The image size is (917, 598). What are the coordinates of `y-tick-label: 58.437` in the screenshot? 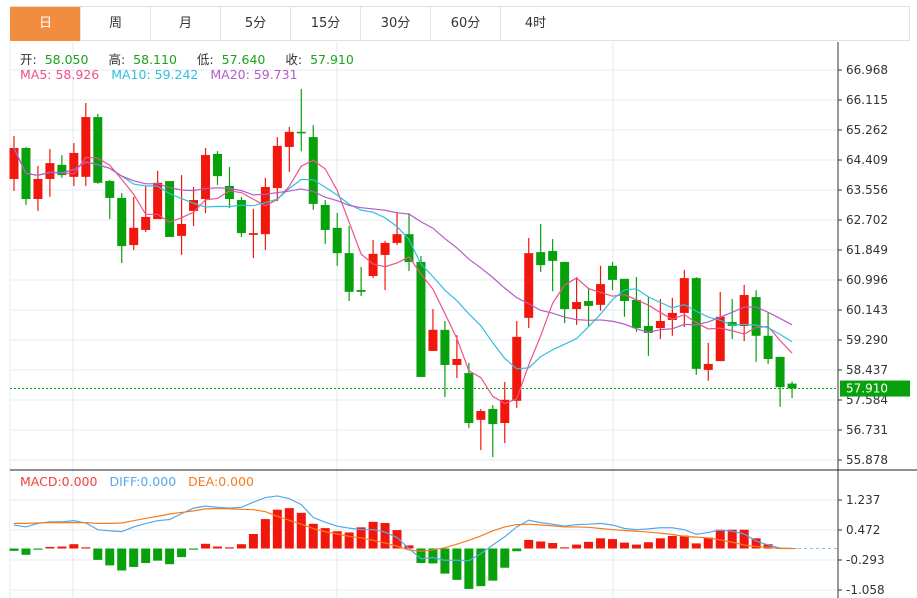 It's located at (867, 370).